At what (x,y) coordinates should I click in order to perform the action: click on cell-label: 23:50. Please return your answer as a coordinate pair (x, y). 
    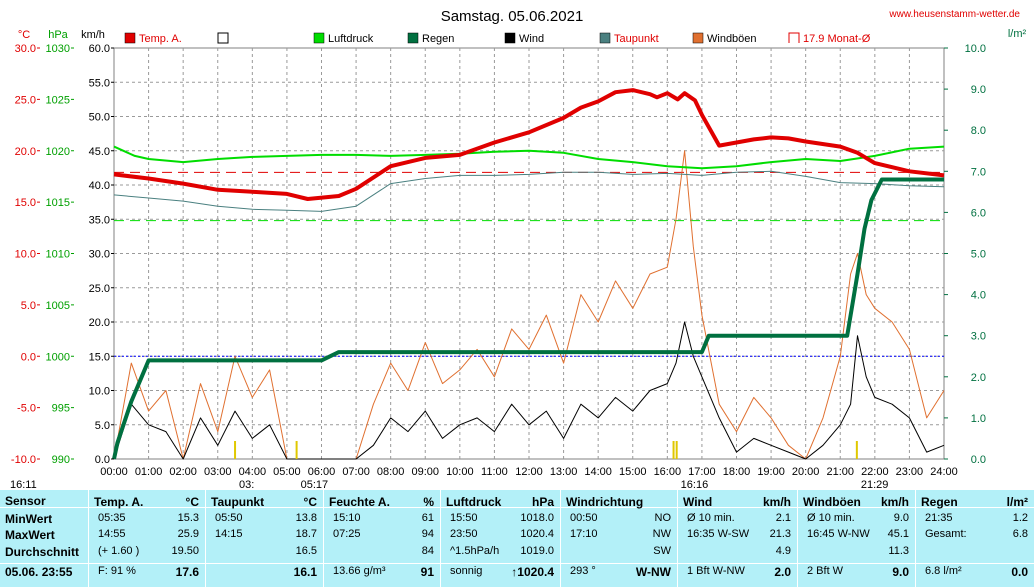
    Looking at the image, I should click on (464, 534).